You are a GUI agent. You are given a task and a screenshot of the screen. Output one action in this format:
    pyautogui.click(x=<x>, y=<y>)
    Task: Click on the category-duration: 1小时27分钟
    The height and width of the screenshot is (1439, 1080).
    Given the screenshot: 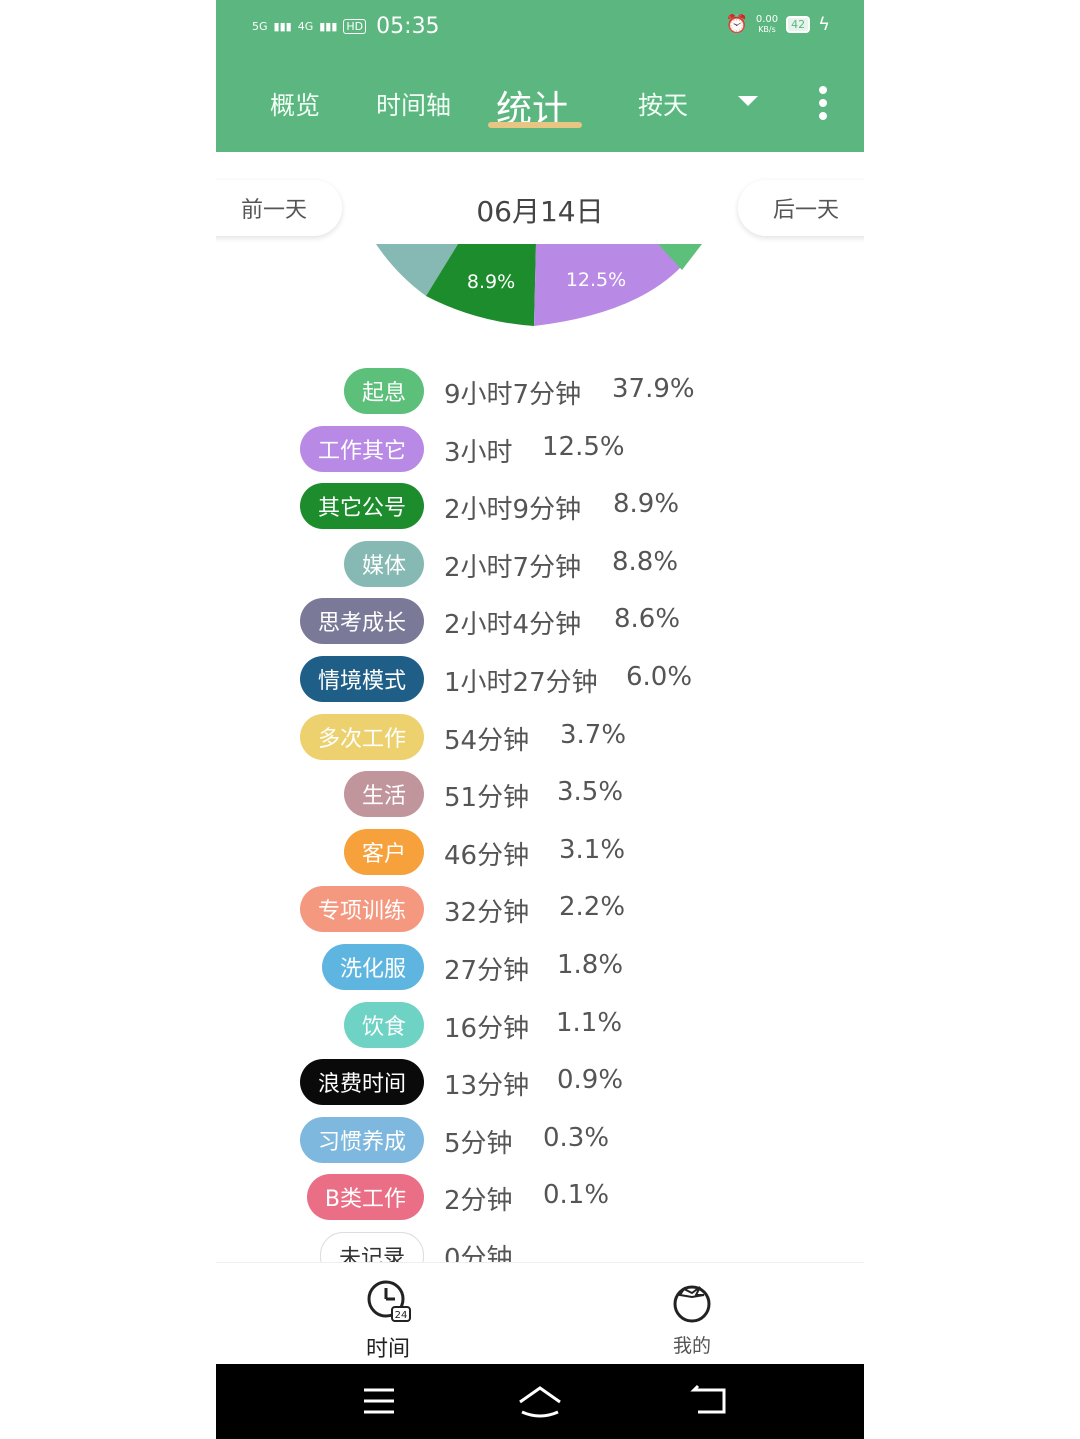 What is the action you would take?
    pyautogui.click(x=521, y=683)
    